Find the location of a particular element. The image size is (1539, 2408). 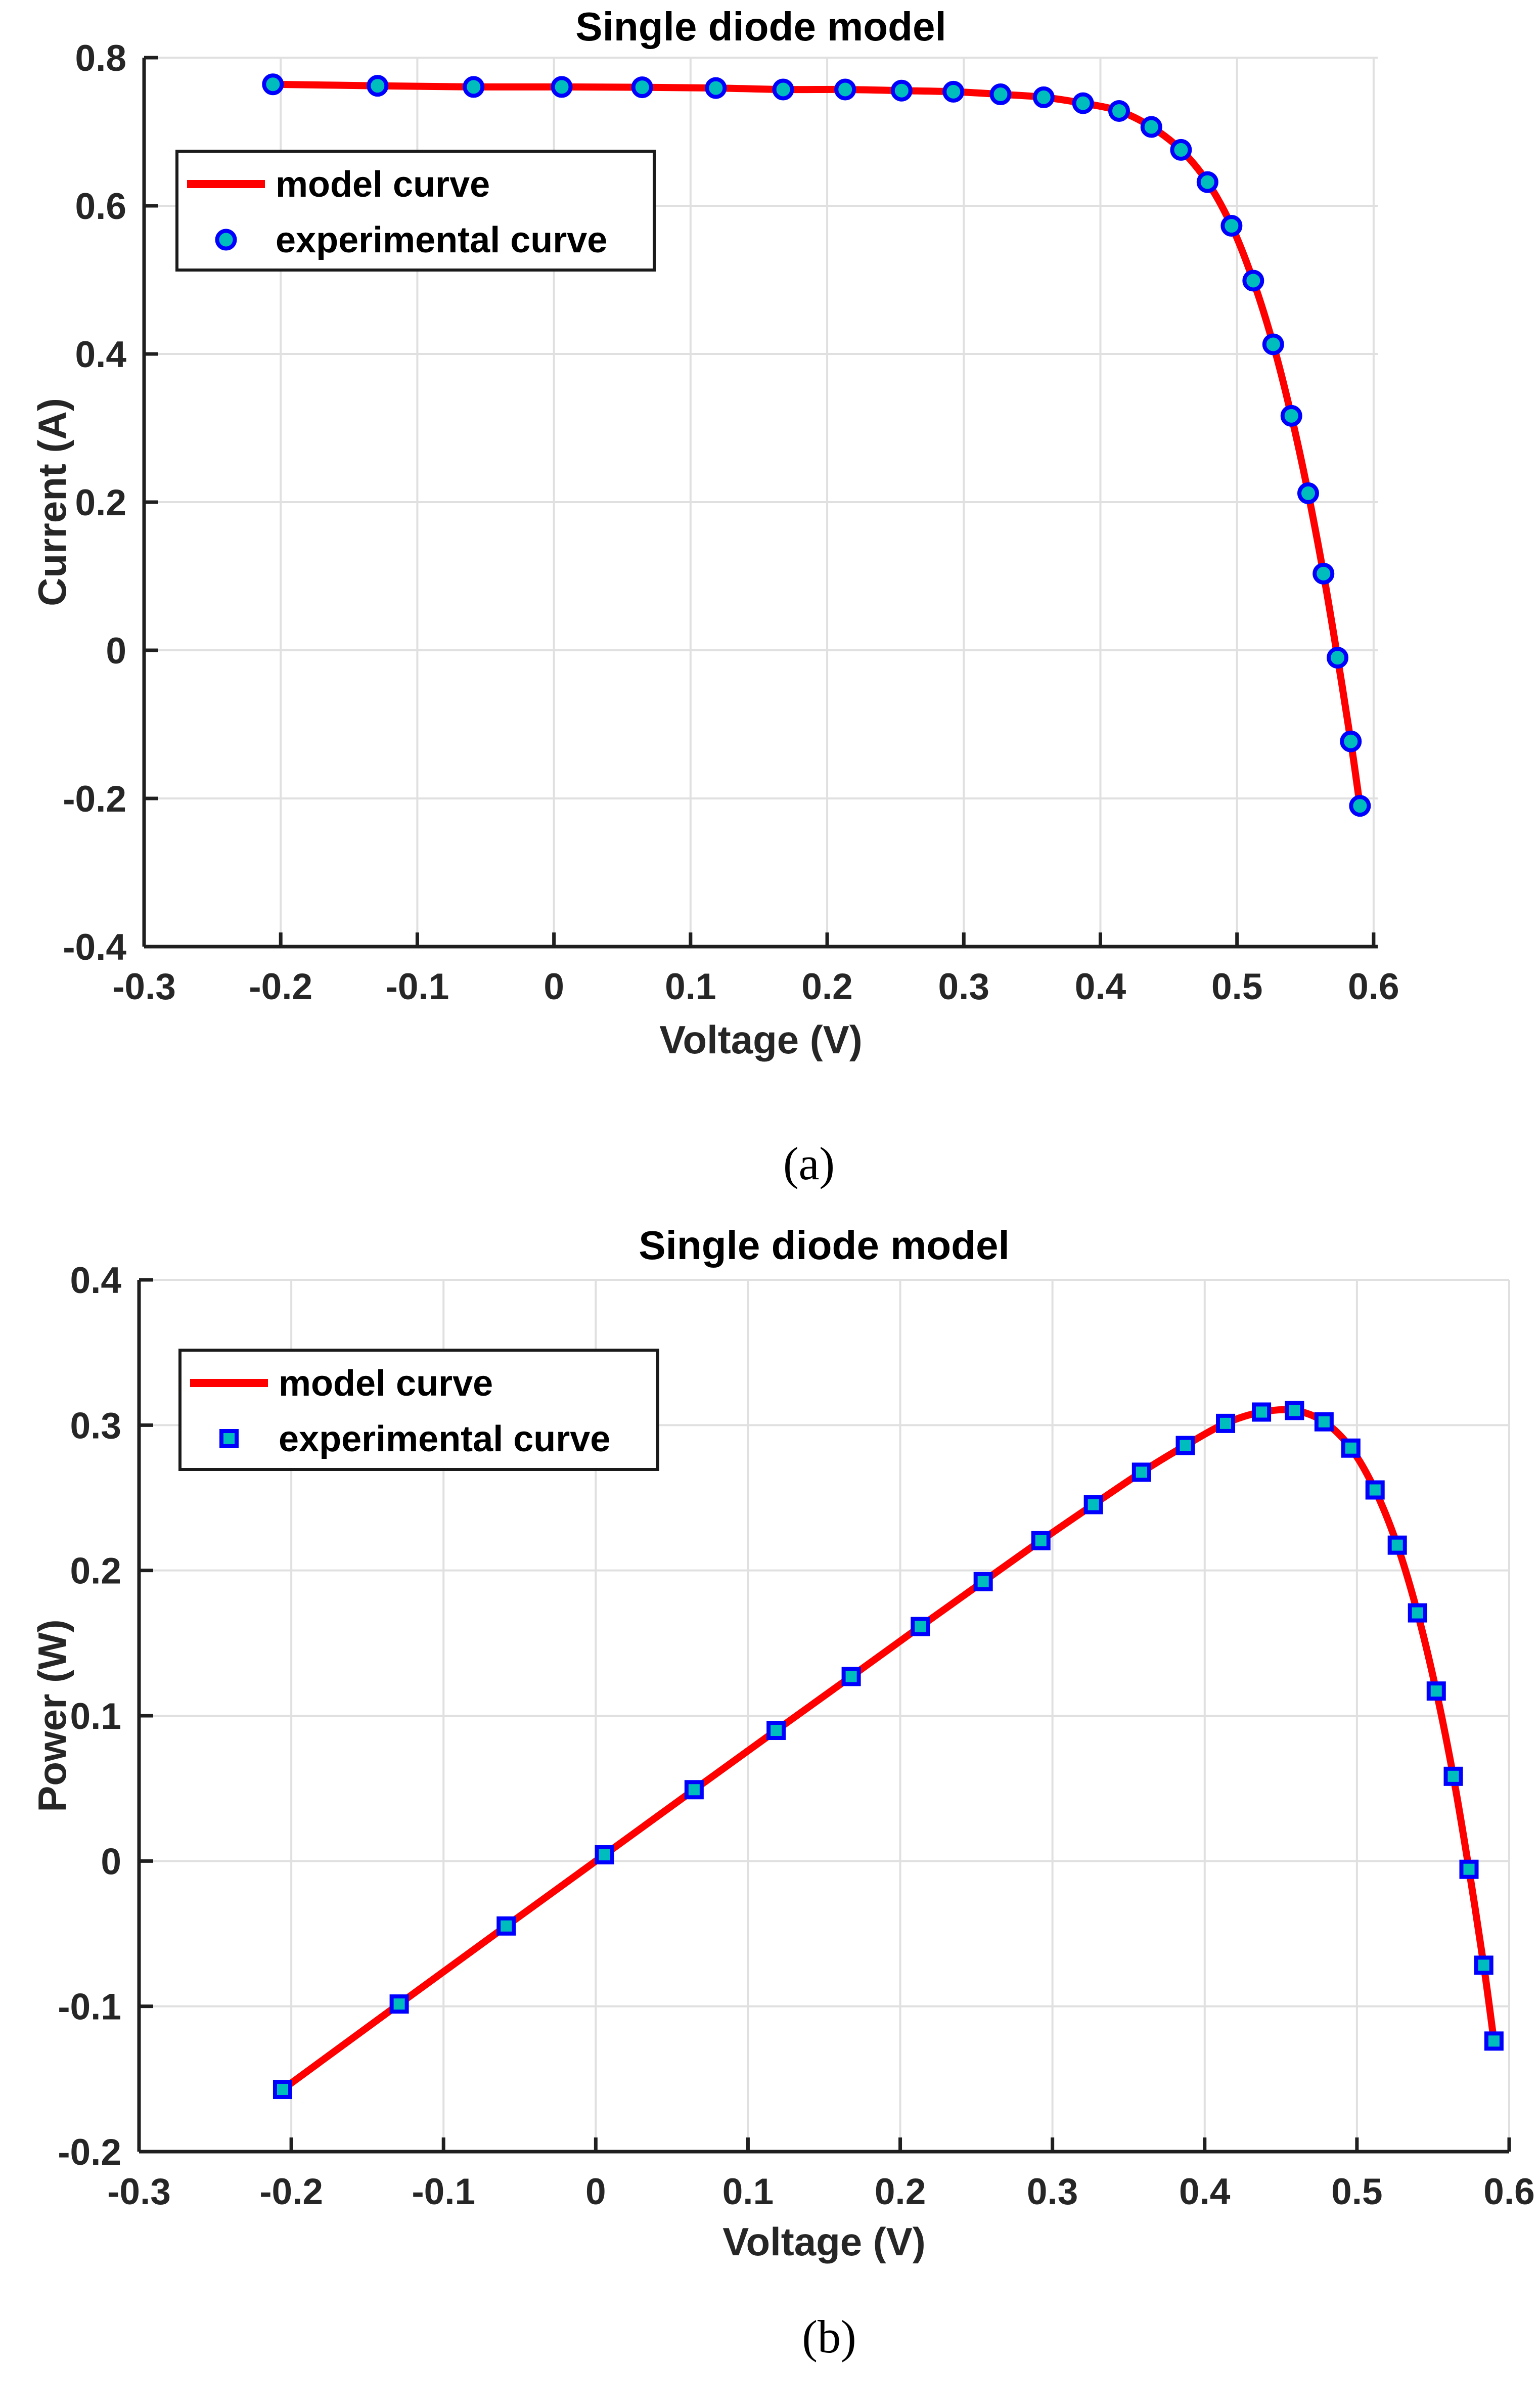

caption-b: (b) is located at coordinates (829, 2336).